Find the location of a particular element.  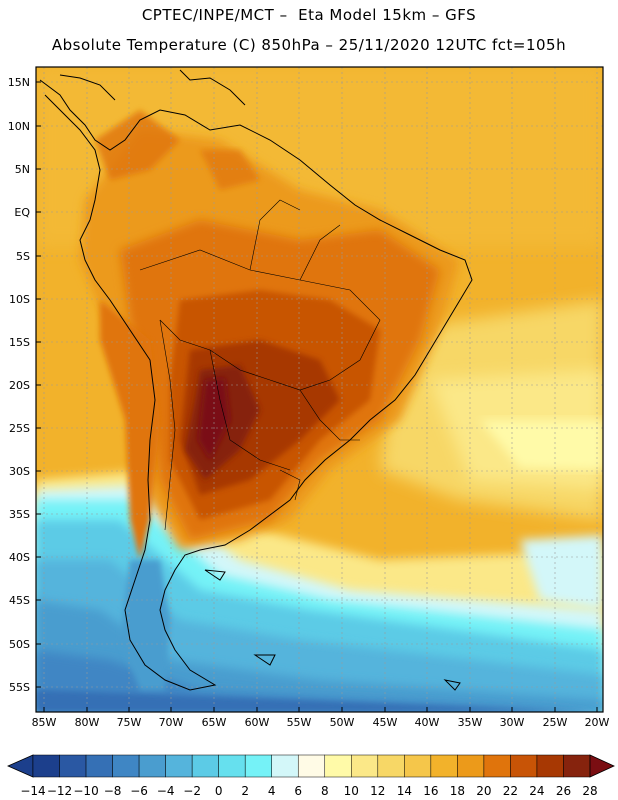

lat-label: 5N is located at coordinates (22, 169).